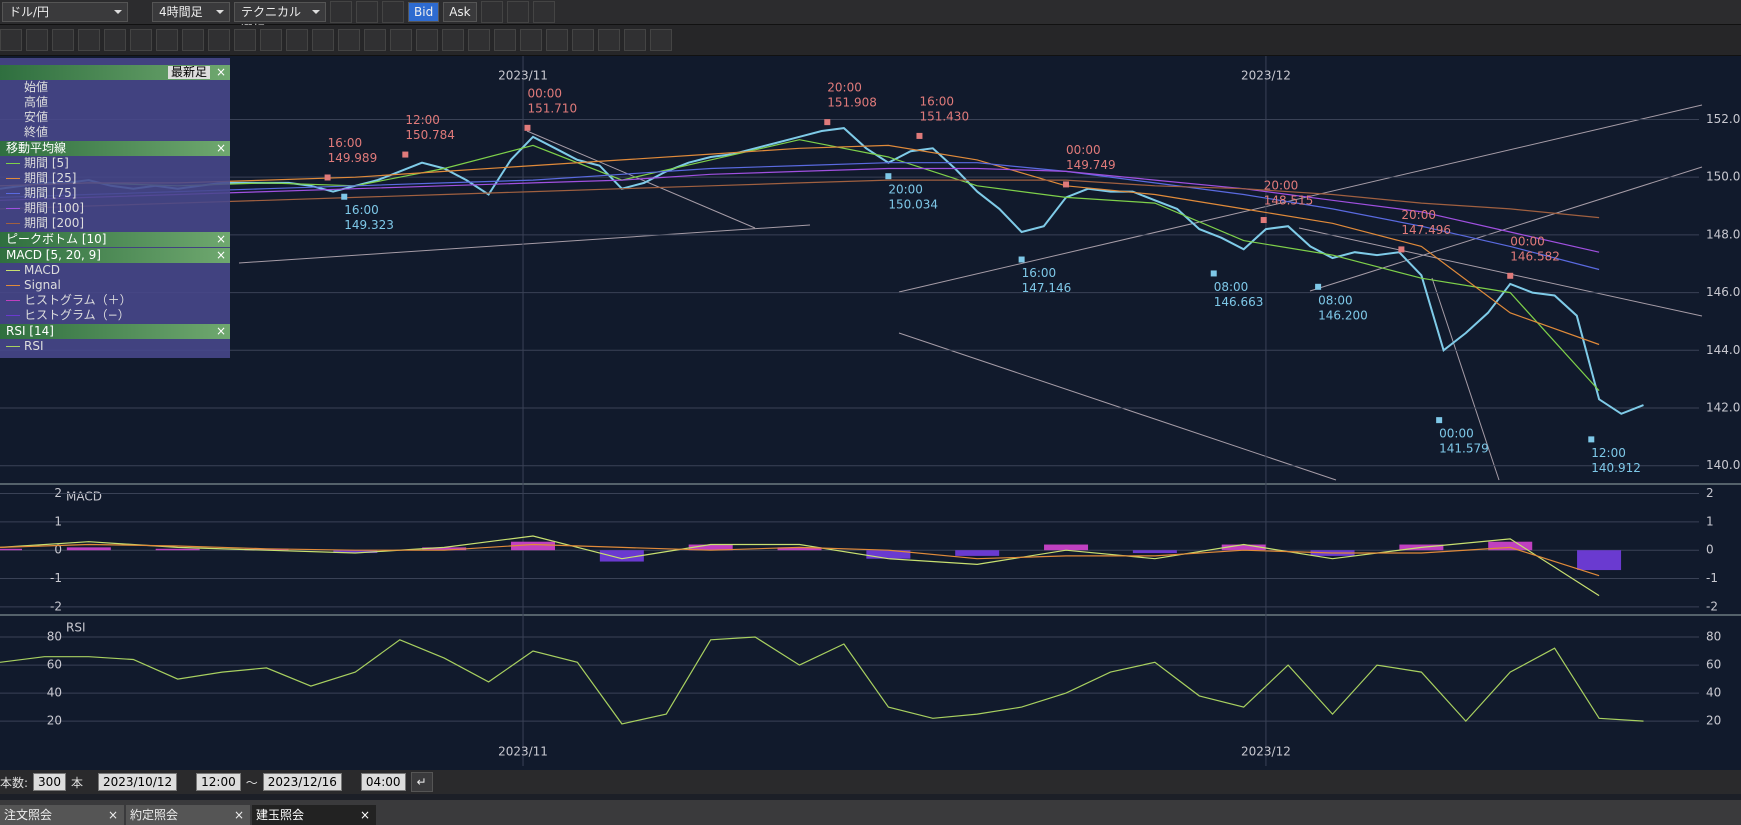 This screenshot has height=825, width=1741. What do you see at coordinates (1289, 201) in the screenshot?
I see `annotation-value: 148.515` at bounding box center [1289, 201].